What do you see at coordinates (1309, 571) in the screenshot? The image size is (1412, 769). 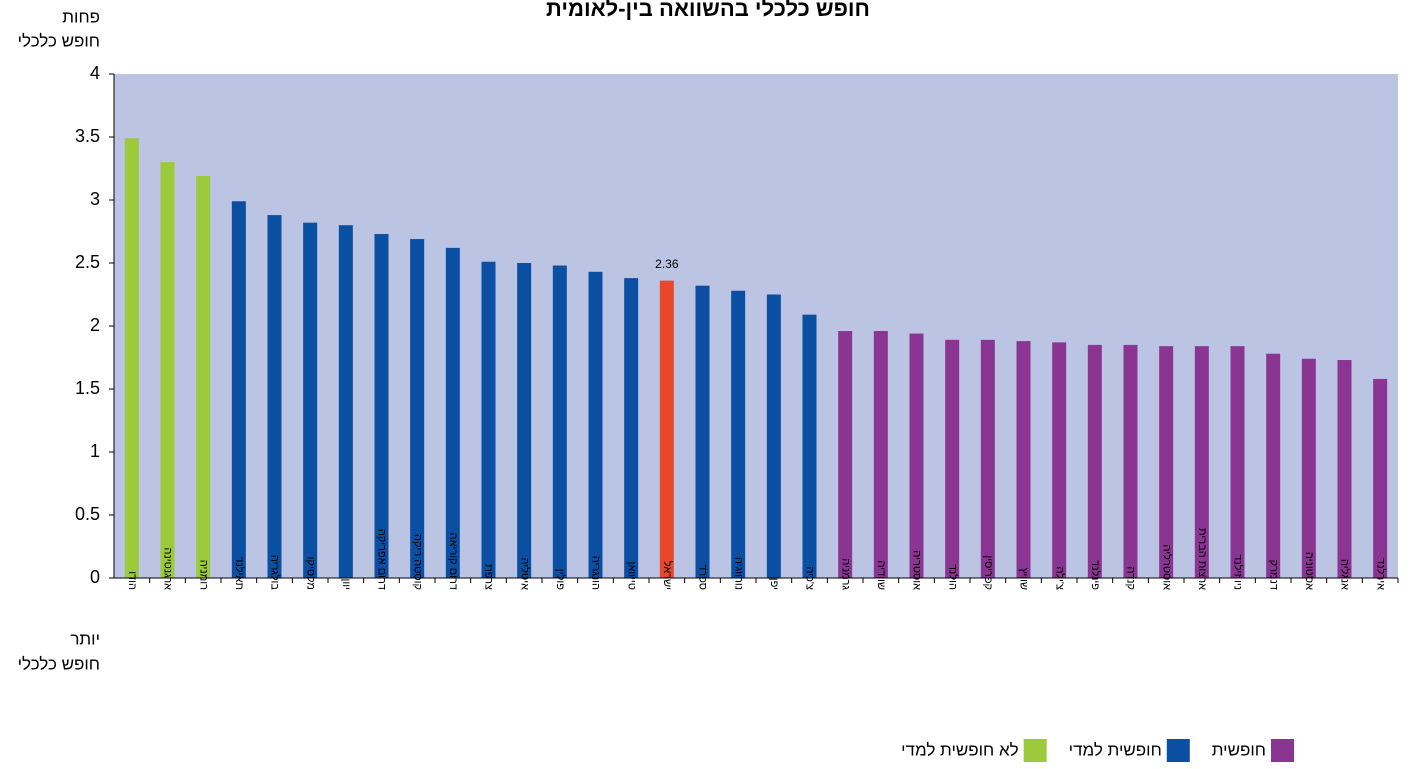 I see `x-tick-label: אסטוניה` at bounding box center [1309, 571].